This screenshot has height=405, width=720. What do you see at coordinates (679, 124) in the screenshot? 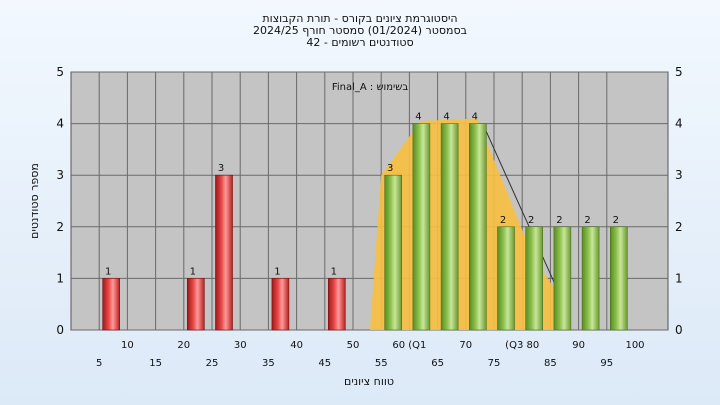
I see `y-tick-right: 4` at bounding box center [679, 124].